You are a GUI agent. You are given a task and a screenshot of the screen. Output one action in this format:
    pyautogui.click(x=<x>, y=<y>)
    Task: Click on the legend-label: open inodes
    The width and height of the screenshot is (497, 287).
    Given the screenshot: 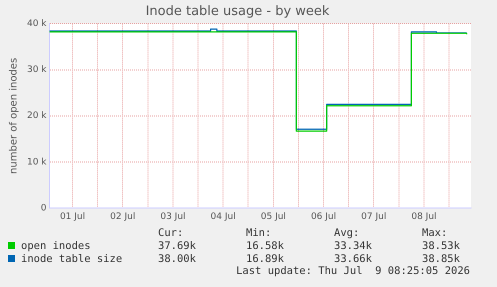 What is the action you would take?
    pyautogui.click(x=56, y=245)
    